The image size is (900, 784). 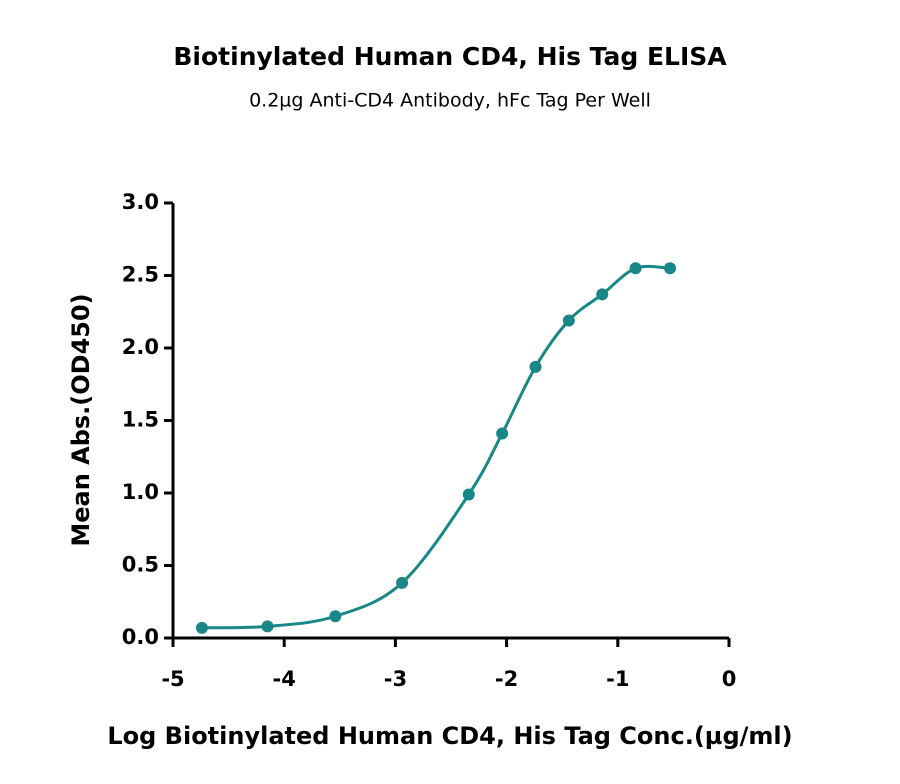 I want to click on y-tick-label: 0.5, so click(x=140, y=565).